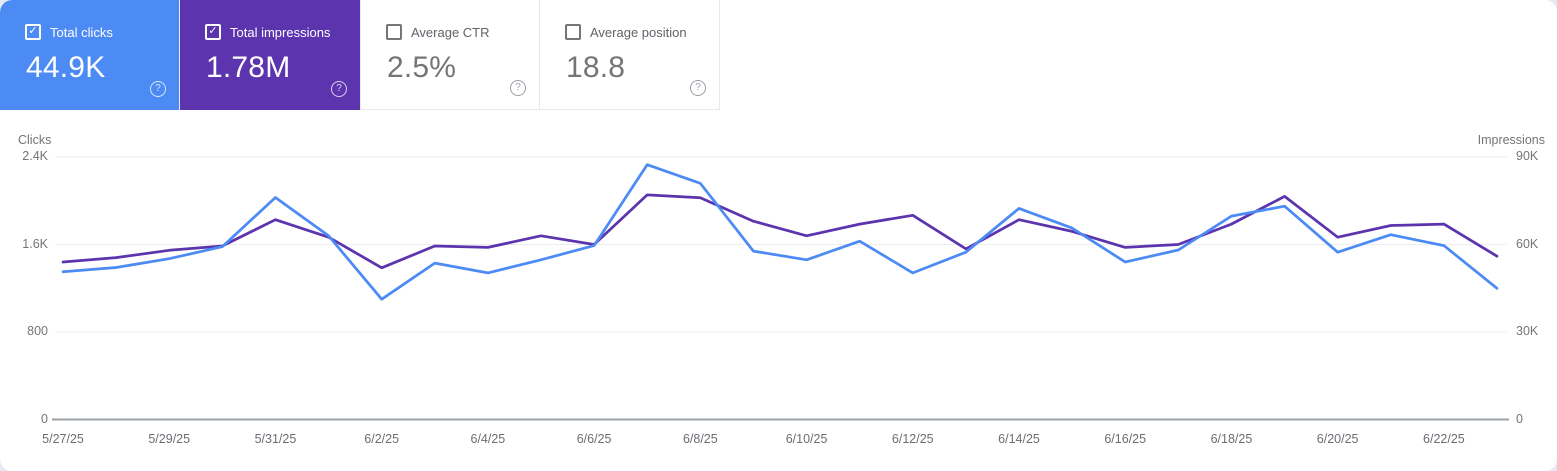  I want to click on metric-card-header: Total clicks, so click(89, 20).